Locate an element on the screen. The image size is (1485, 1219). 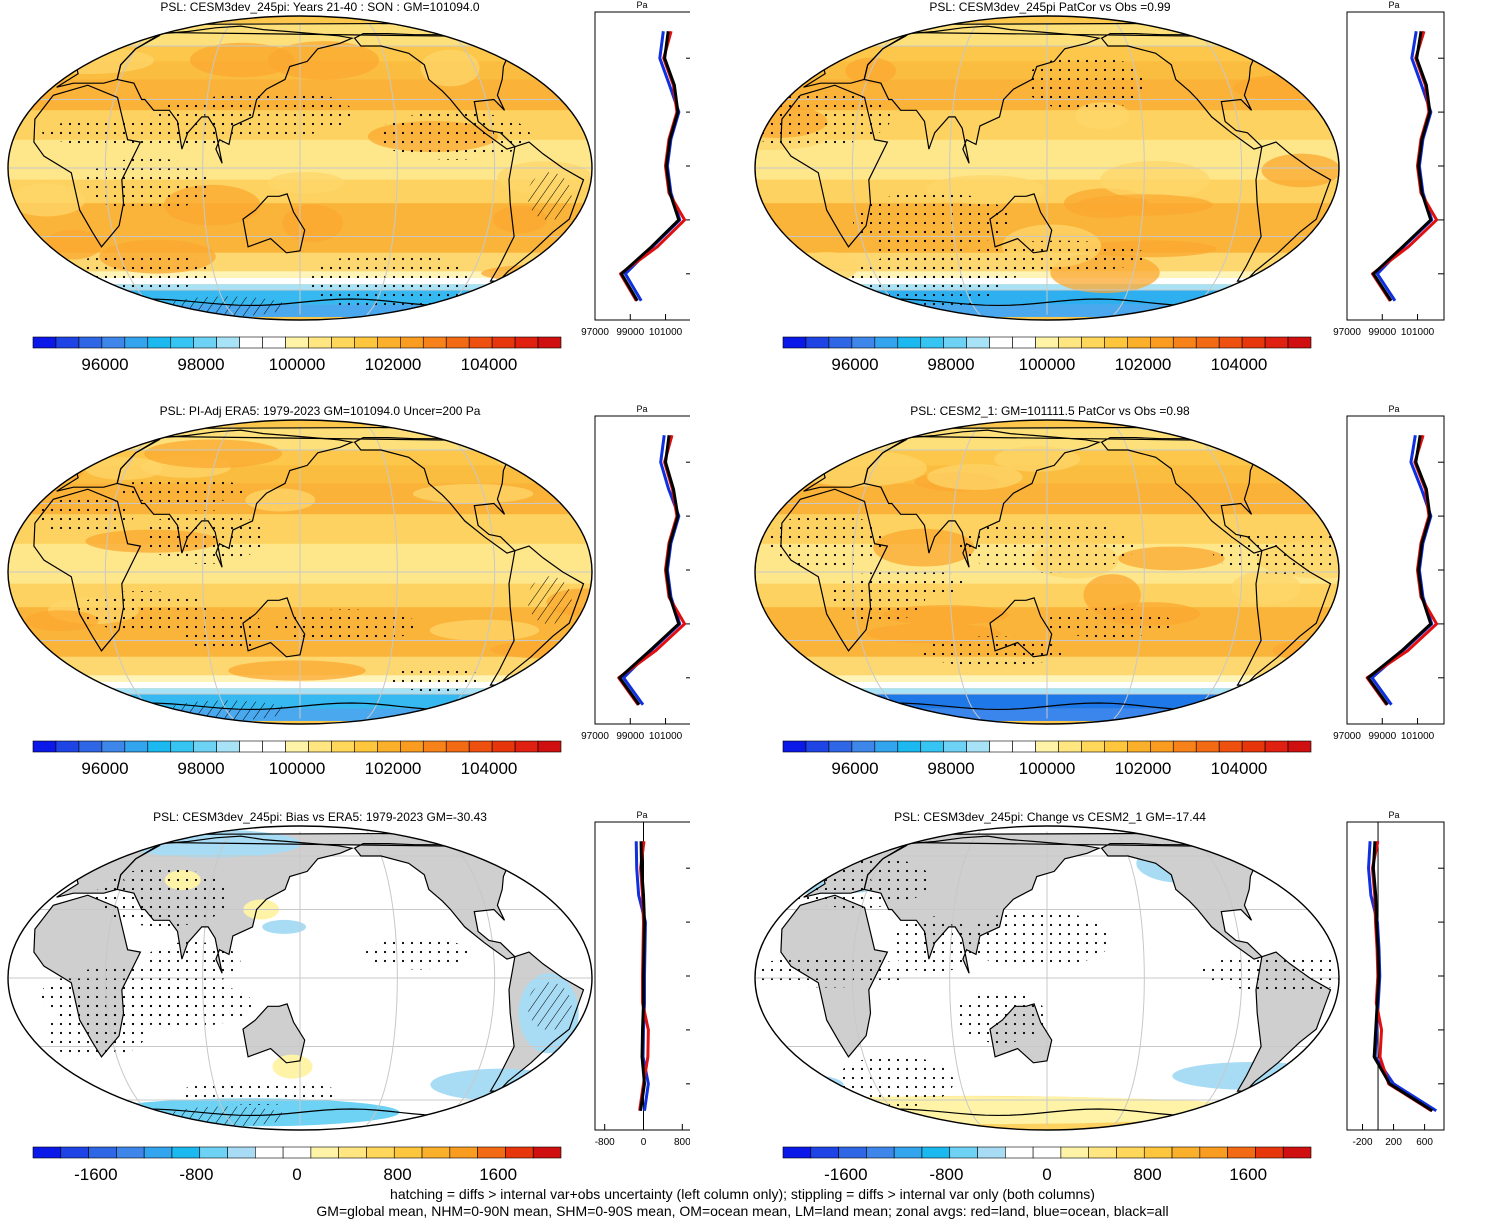
colorbar-tick-label: -1600 is located at coordinates (95, 1174).